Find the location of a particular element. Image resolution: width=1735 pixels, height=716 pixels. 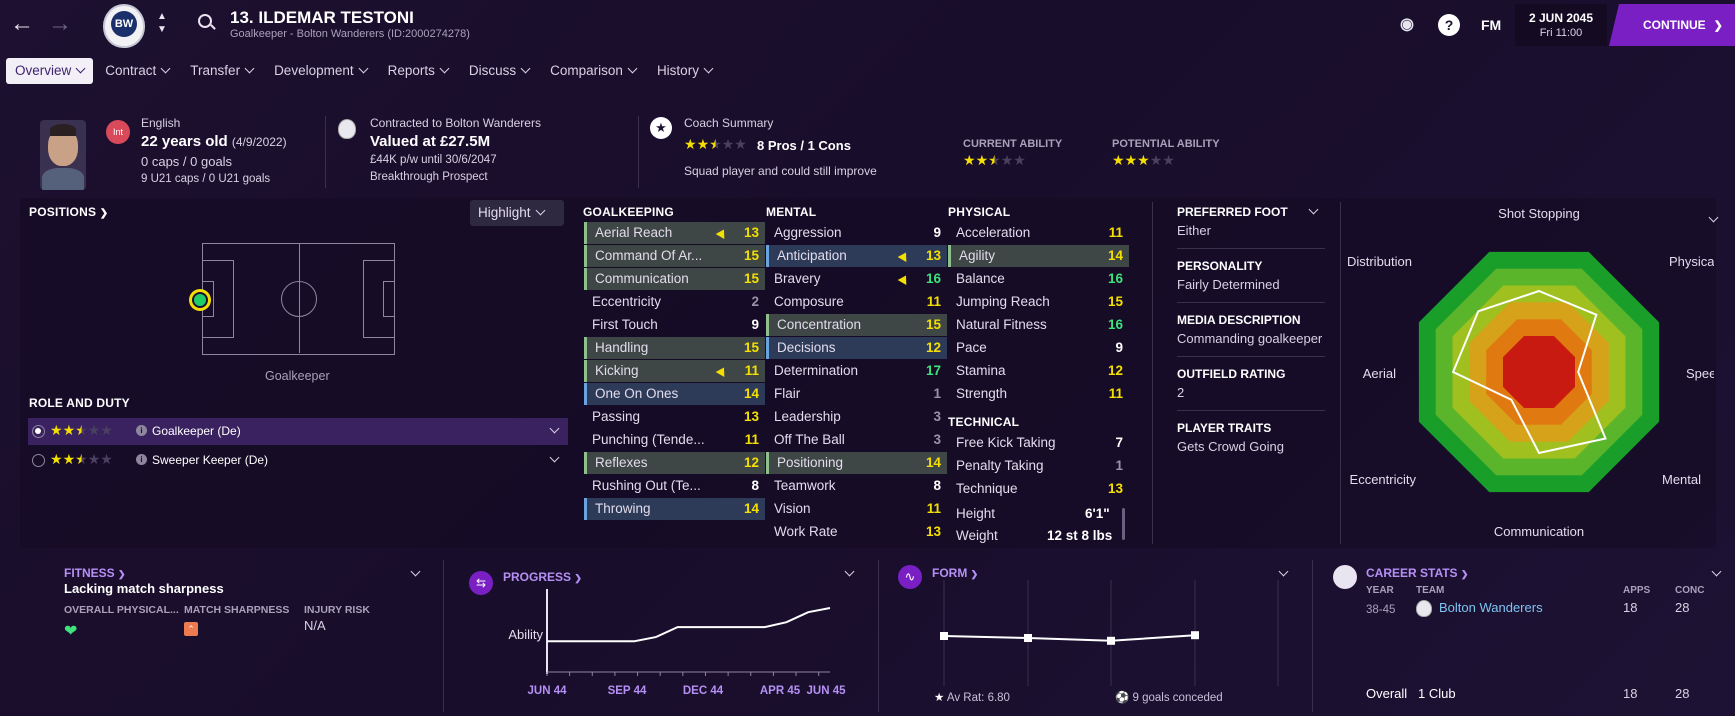

contract-club: Contracted to Bolton Wanderers is located at coordinates (455, 123).